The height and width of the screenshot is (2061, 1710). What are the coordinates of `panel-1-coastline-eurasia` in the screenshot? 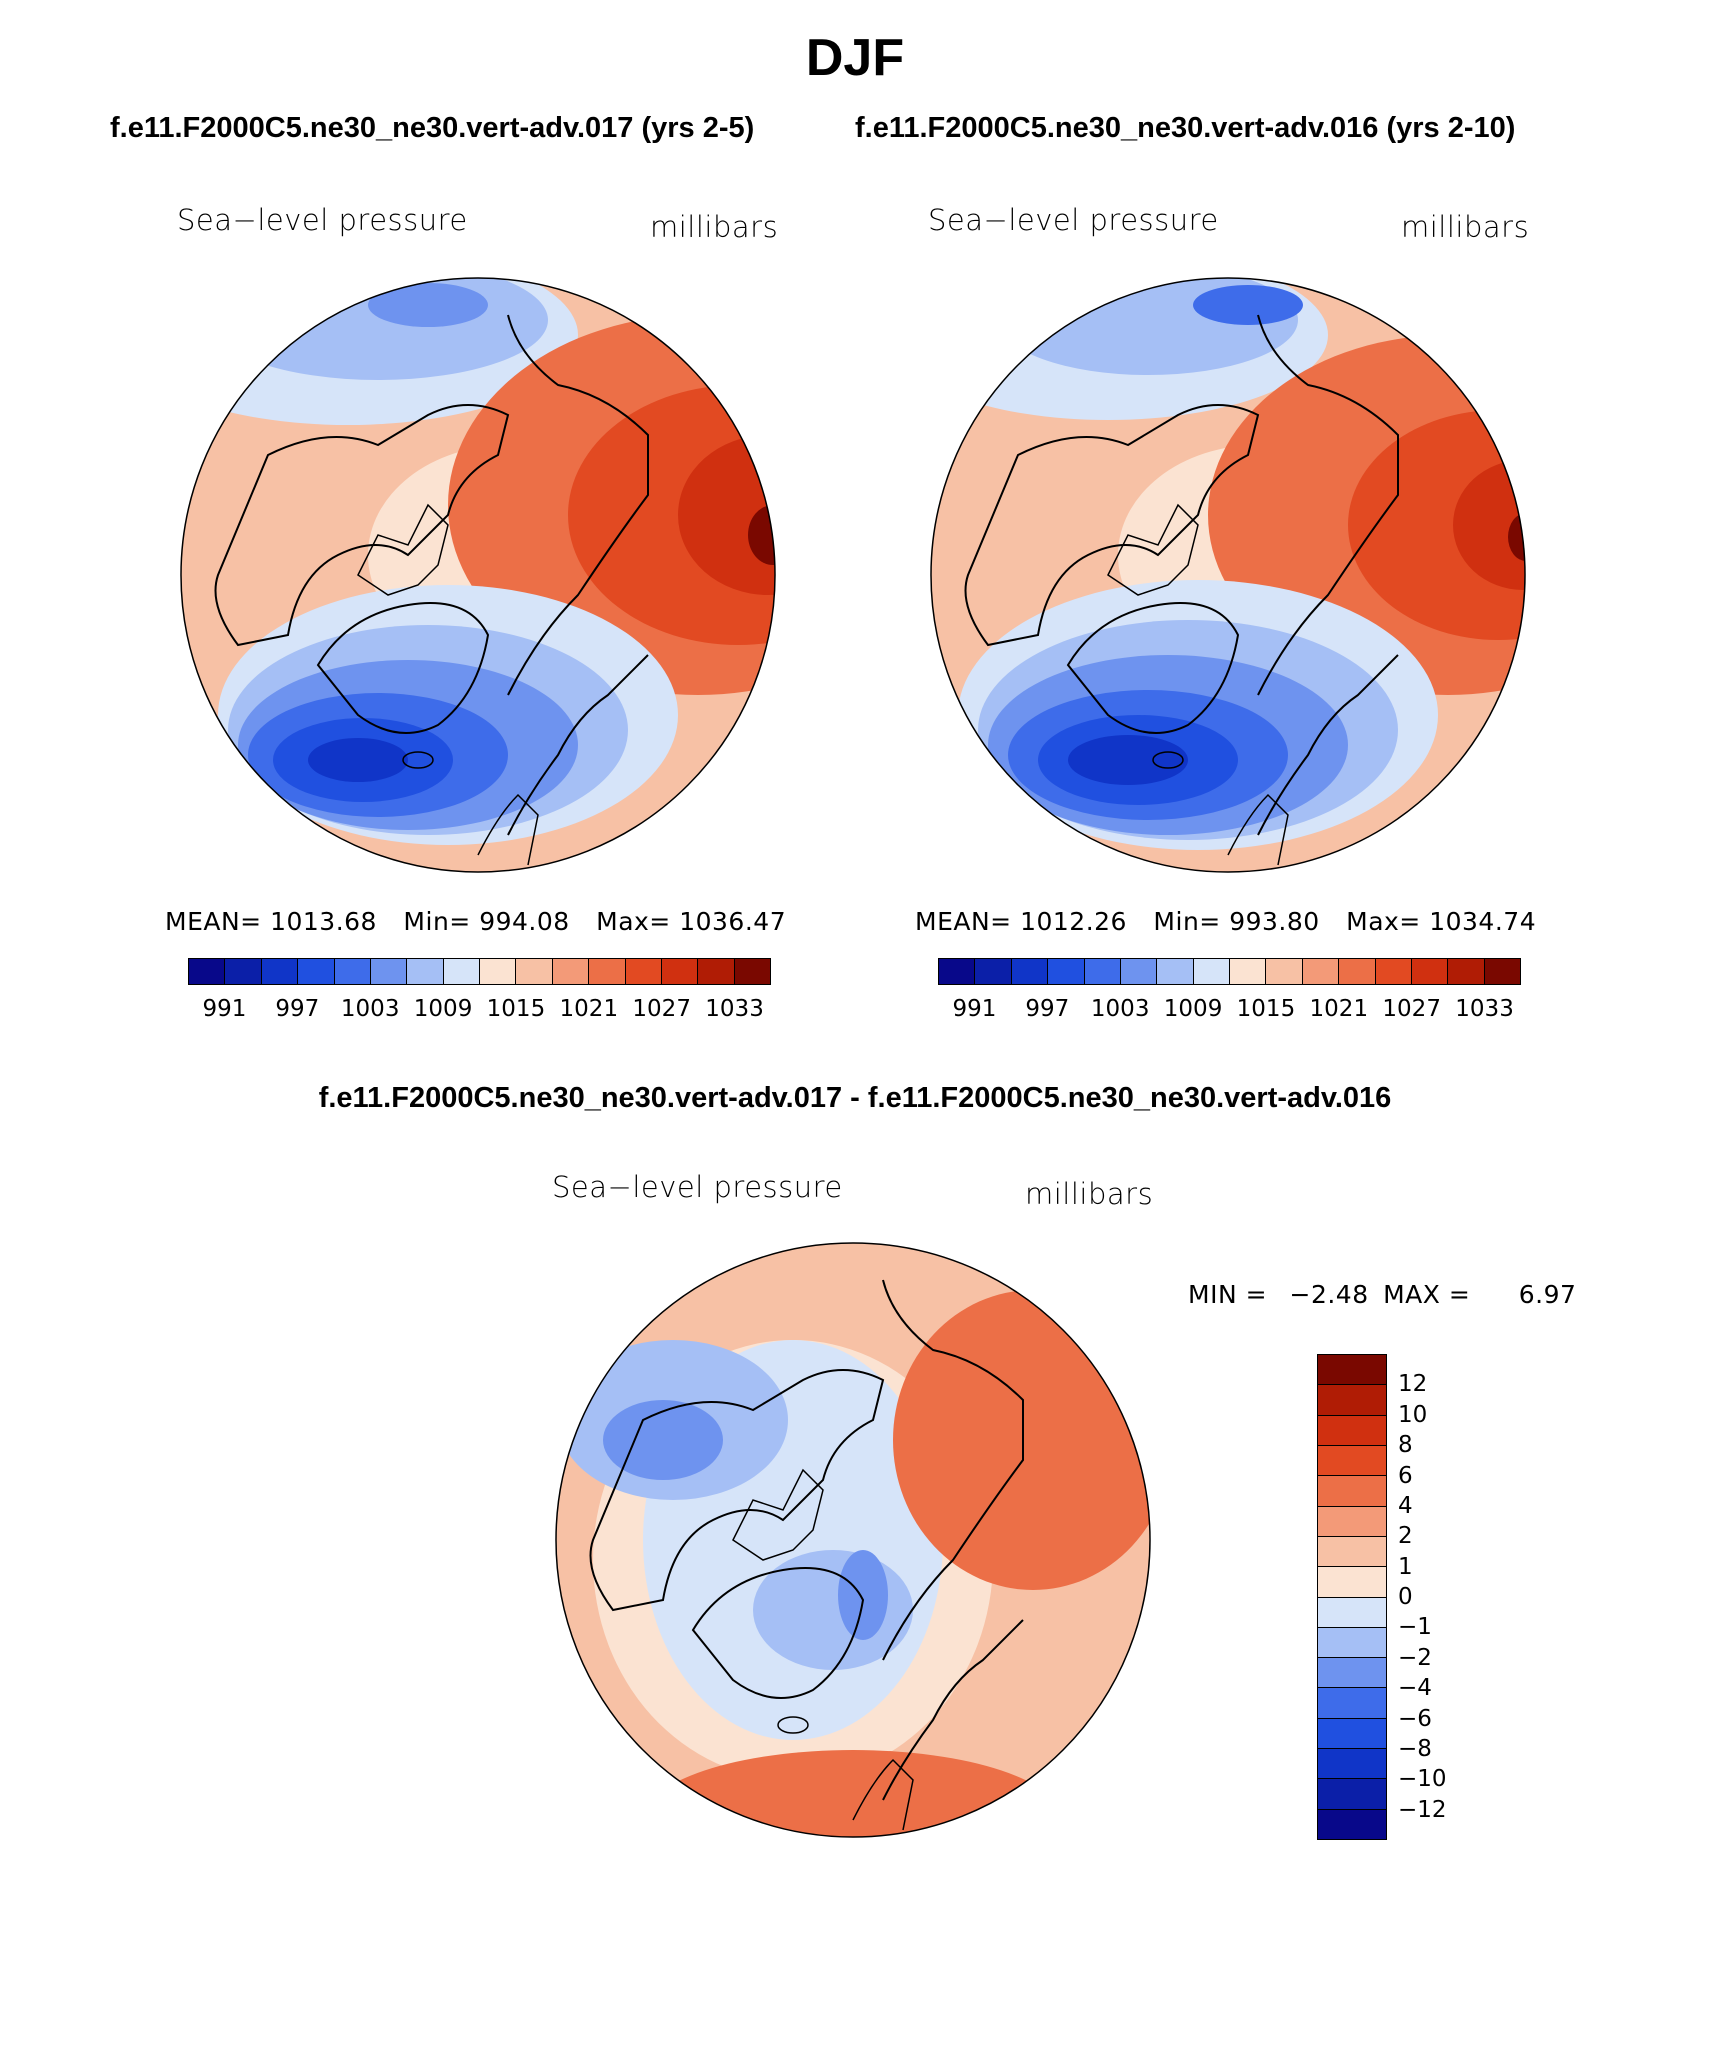 It's located at (578, 575).